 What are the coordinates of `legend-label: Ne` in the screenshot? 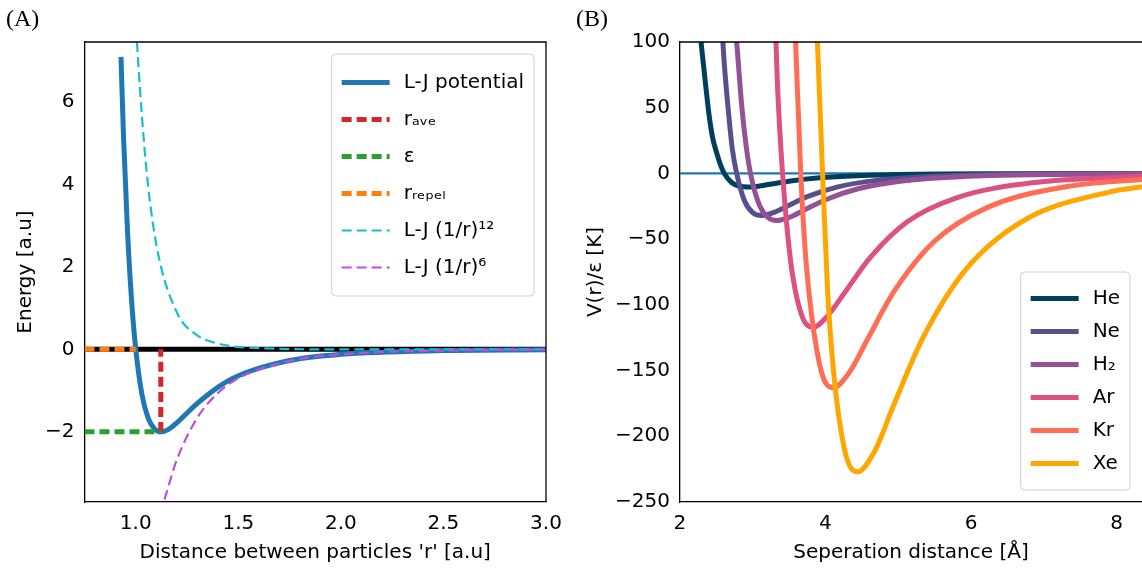 It's located at (1106, 329).